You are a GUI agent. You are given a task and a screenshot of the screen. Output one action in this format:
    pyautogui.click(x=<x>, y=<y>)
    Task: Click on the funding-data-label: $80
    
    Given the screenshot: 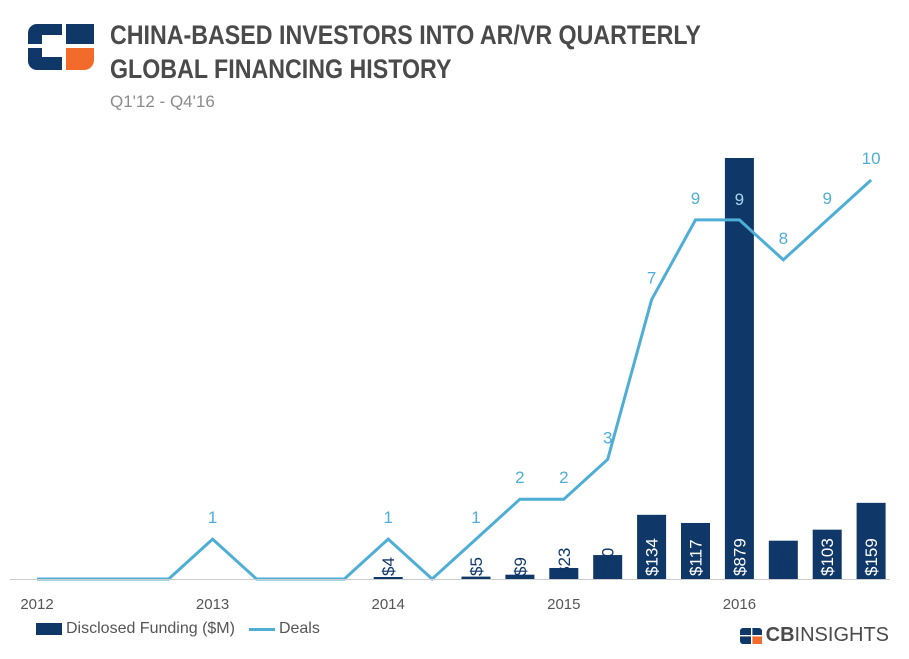 What is the action you would take?
    pyautogui.click(x=783, y=562)
    